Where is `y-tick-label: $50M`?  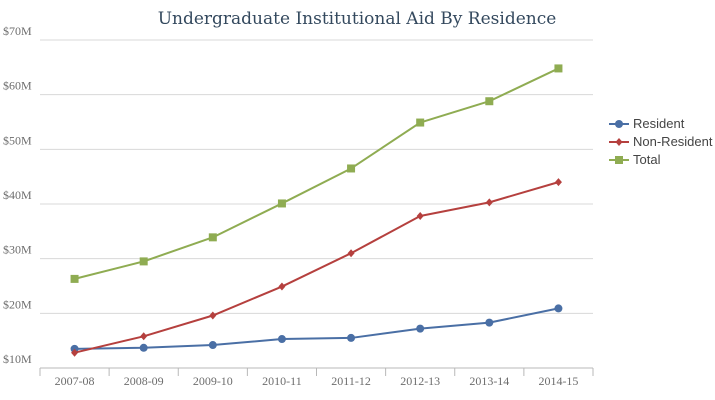 y-tick-label: $50M is located at coordinates (17, 140).